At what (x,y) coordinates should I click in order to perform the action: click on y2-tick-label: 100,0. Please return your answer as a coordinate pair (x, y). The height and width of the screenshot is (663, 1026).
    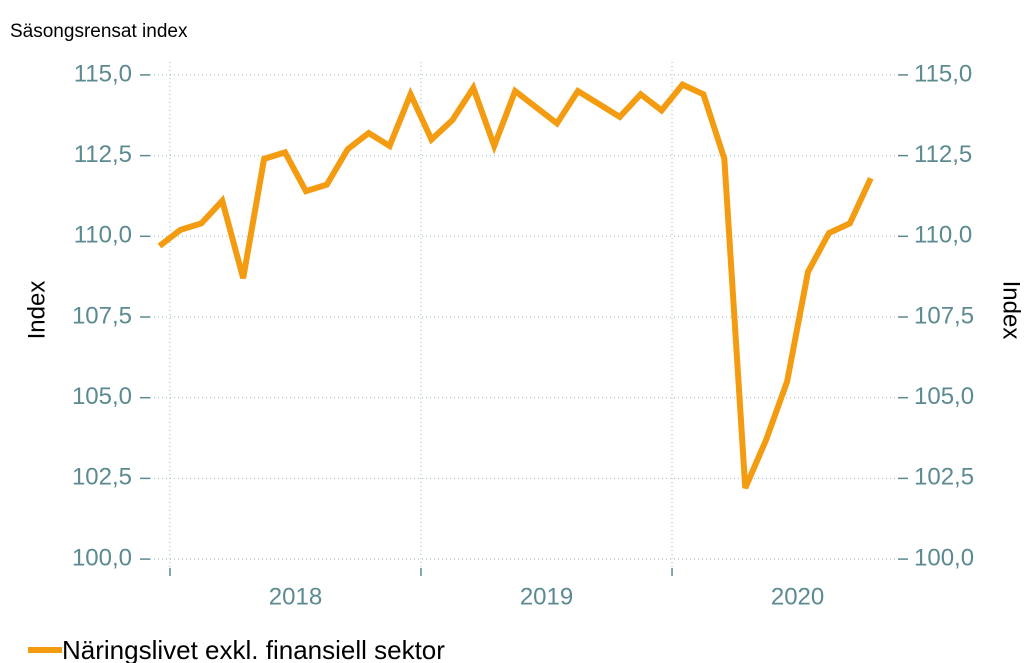
    Looking at the image, I should click on (944, 557).